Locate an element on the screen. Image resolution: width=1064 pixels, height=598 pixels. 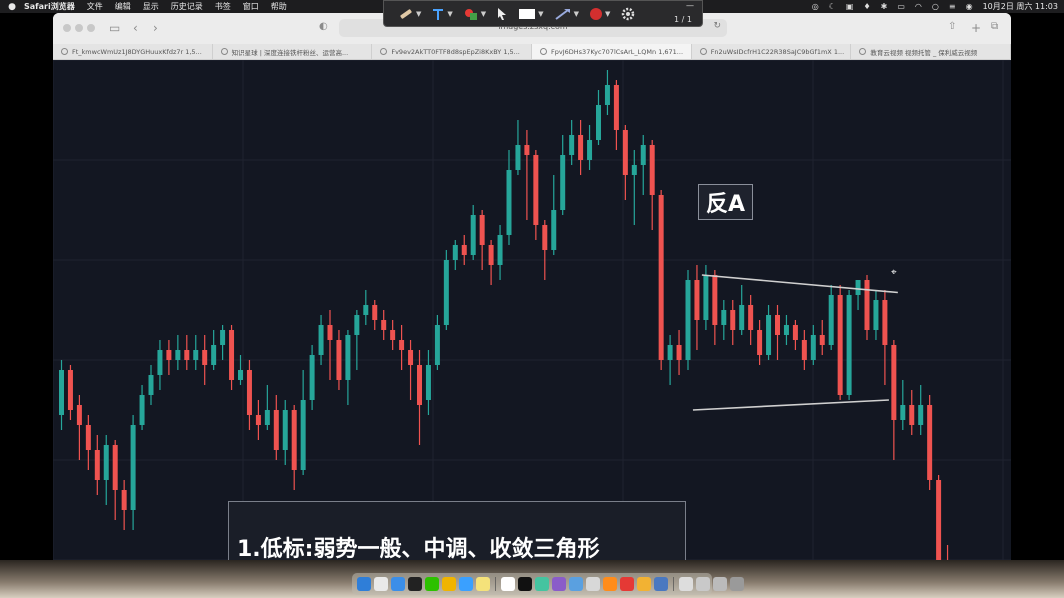
finder-icon is located at coordinates (364, 584).